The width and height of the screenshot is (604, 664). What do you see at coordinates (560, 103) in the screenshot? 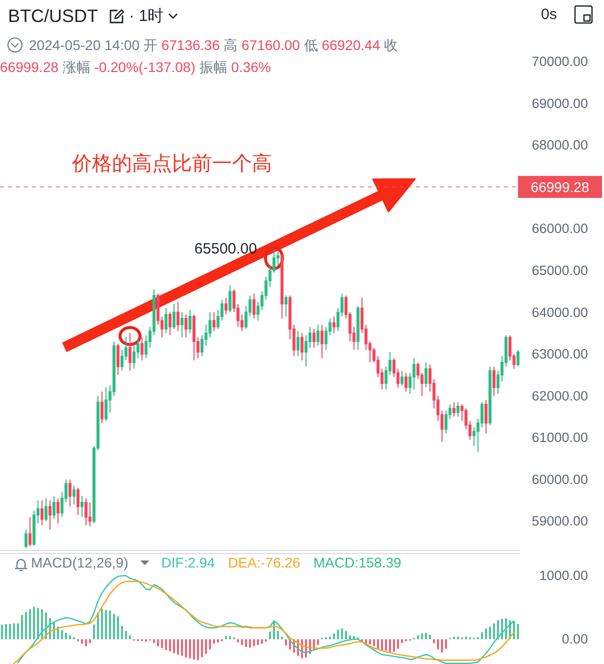
I see `y-tick-label: 69000.00` at bounding box center [560, 103].